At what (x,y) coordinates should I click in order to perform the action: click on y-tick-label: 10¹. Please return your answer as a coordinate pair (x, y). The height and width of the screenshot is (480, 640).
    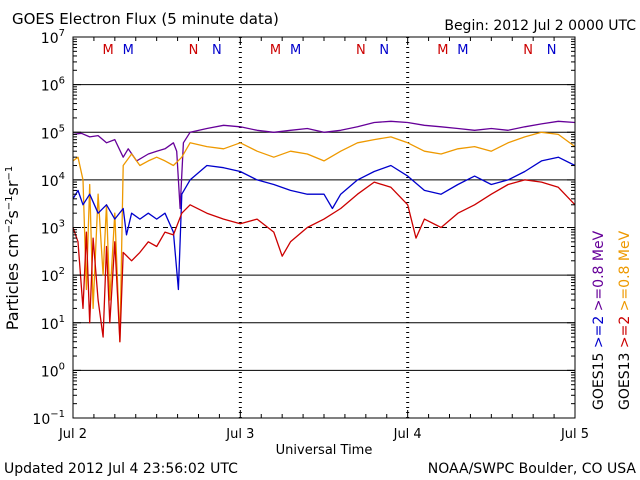
    Looking at the image, I should click on (53, 323).